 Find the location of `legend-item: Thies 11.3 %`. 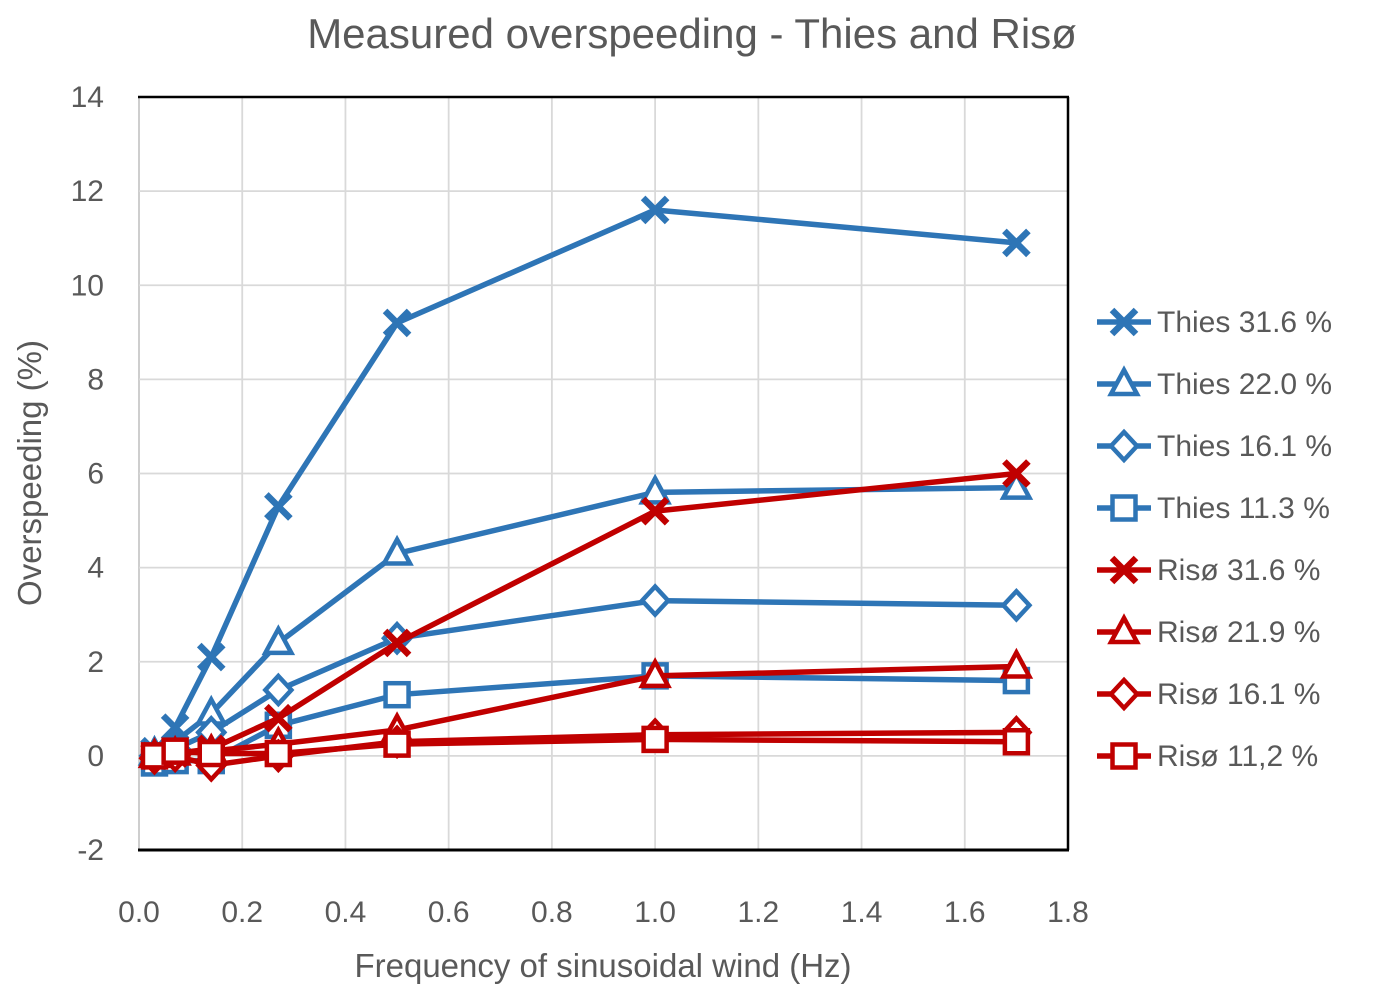

legend-item: Thies 11.3 % is located at coordinates (1213, 508).